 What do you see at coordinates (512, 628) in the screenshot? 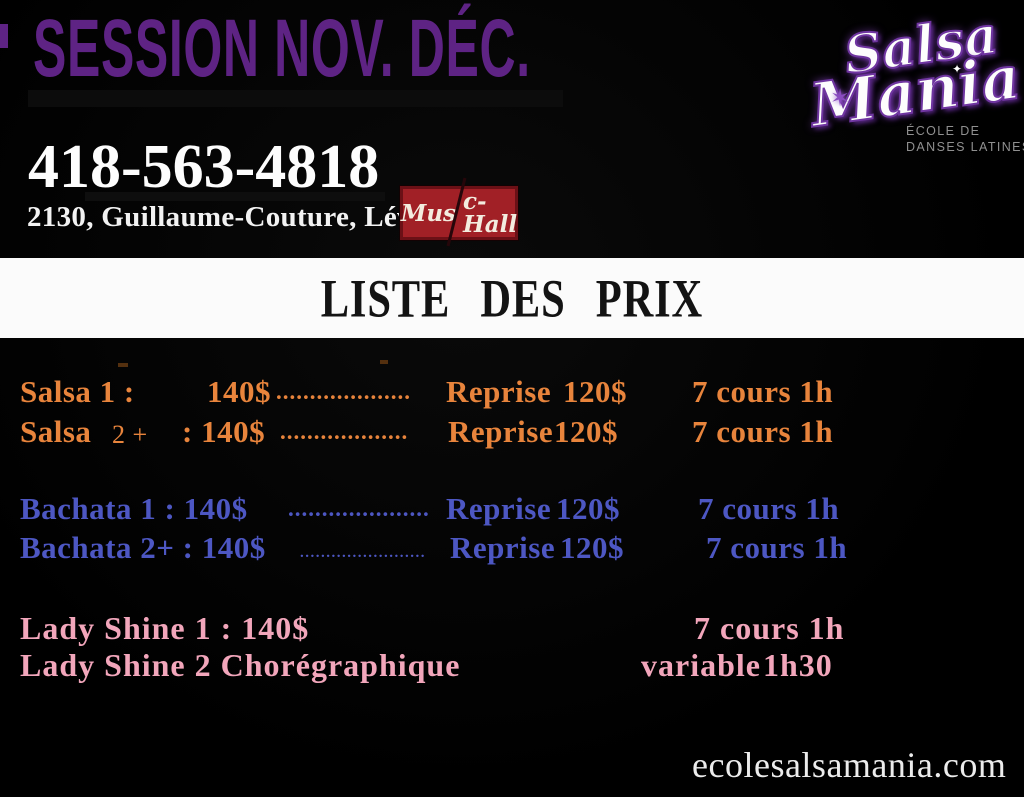
I see `price-row-ladyshine-1: Lady Shine 1 : 140$ 7 cours 1h` at bounding box center [512, 628].